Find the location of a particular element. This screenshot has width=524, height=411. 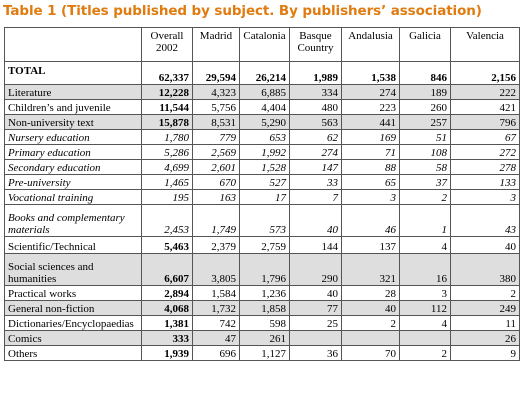

cell-overall: 62,337 is located at coordinates (167, 73).